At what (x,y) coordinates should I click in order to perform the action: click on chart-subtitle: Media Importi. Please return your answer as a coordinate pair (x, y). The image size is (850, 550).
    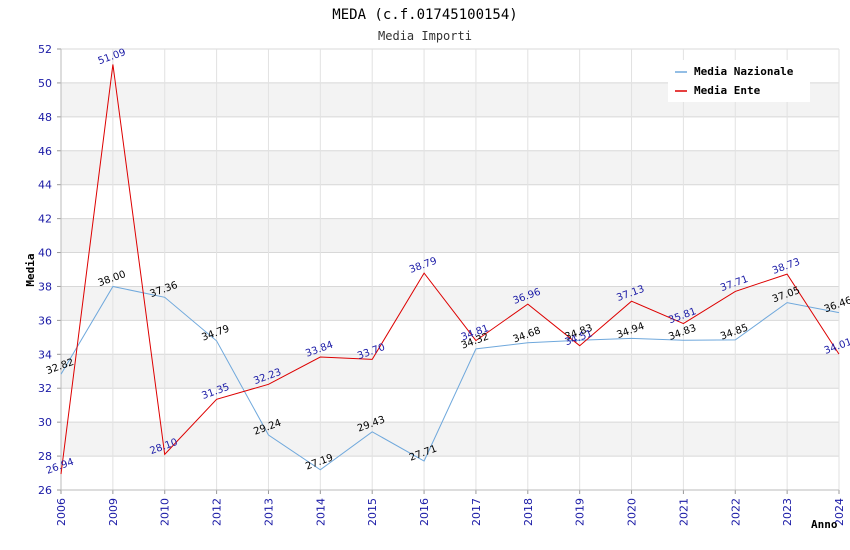
    Looking at the image, I should click on (425, 36).